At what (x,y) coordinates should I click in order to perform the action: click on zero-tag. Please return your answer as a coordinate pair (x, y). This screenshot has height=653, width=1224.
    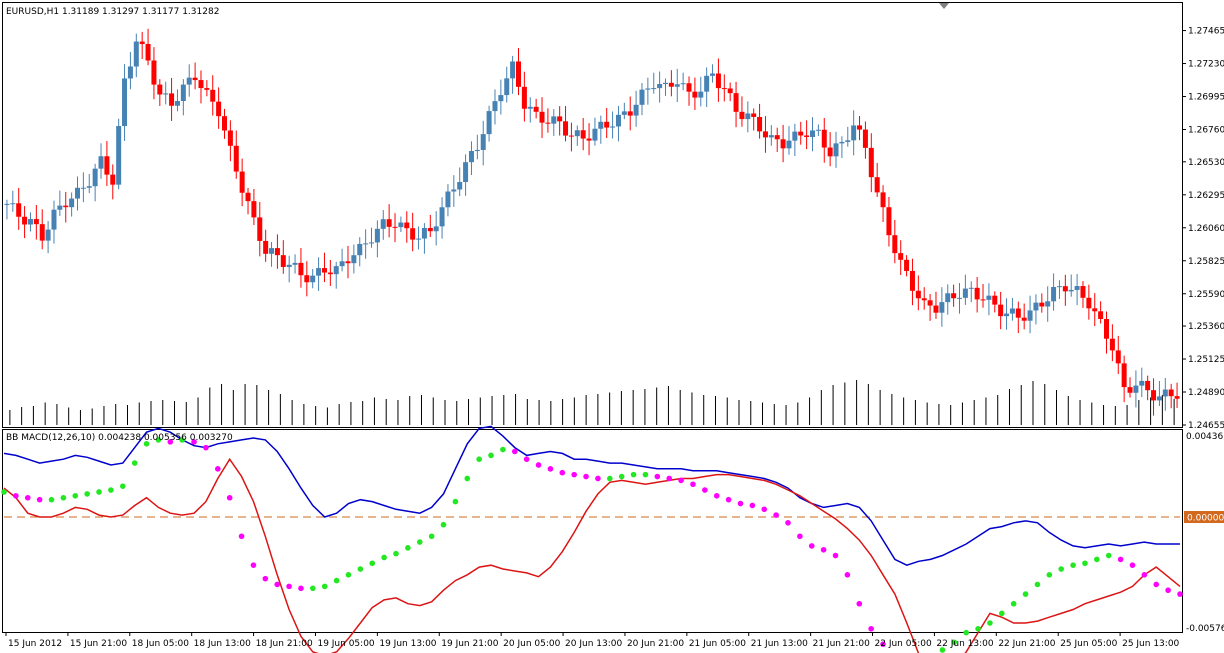
    Looking at the image, I should click on (1204, 517).